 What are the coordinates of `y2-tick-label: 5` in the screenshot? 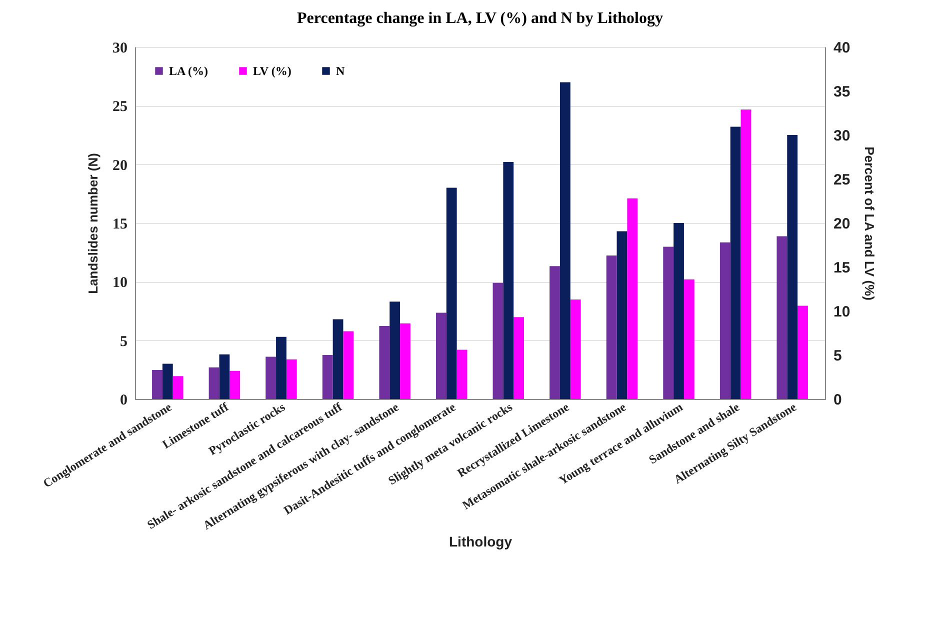 It's located at (838, 356).